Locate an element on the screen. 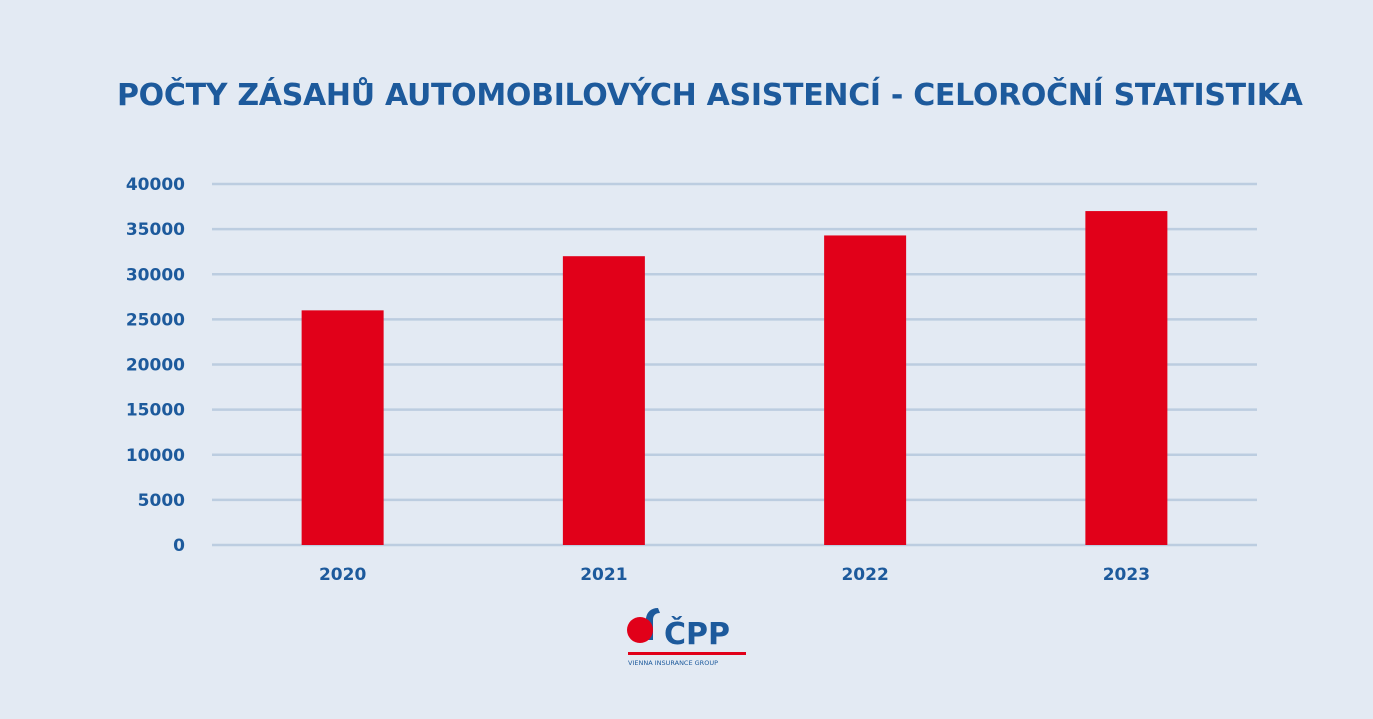 Image resolution: width=1373 pixels, height=719 pixels. x-axis-labels: 2020 2021 2022 2023 is located at coordinates (734, 575).